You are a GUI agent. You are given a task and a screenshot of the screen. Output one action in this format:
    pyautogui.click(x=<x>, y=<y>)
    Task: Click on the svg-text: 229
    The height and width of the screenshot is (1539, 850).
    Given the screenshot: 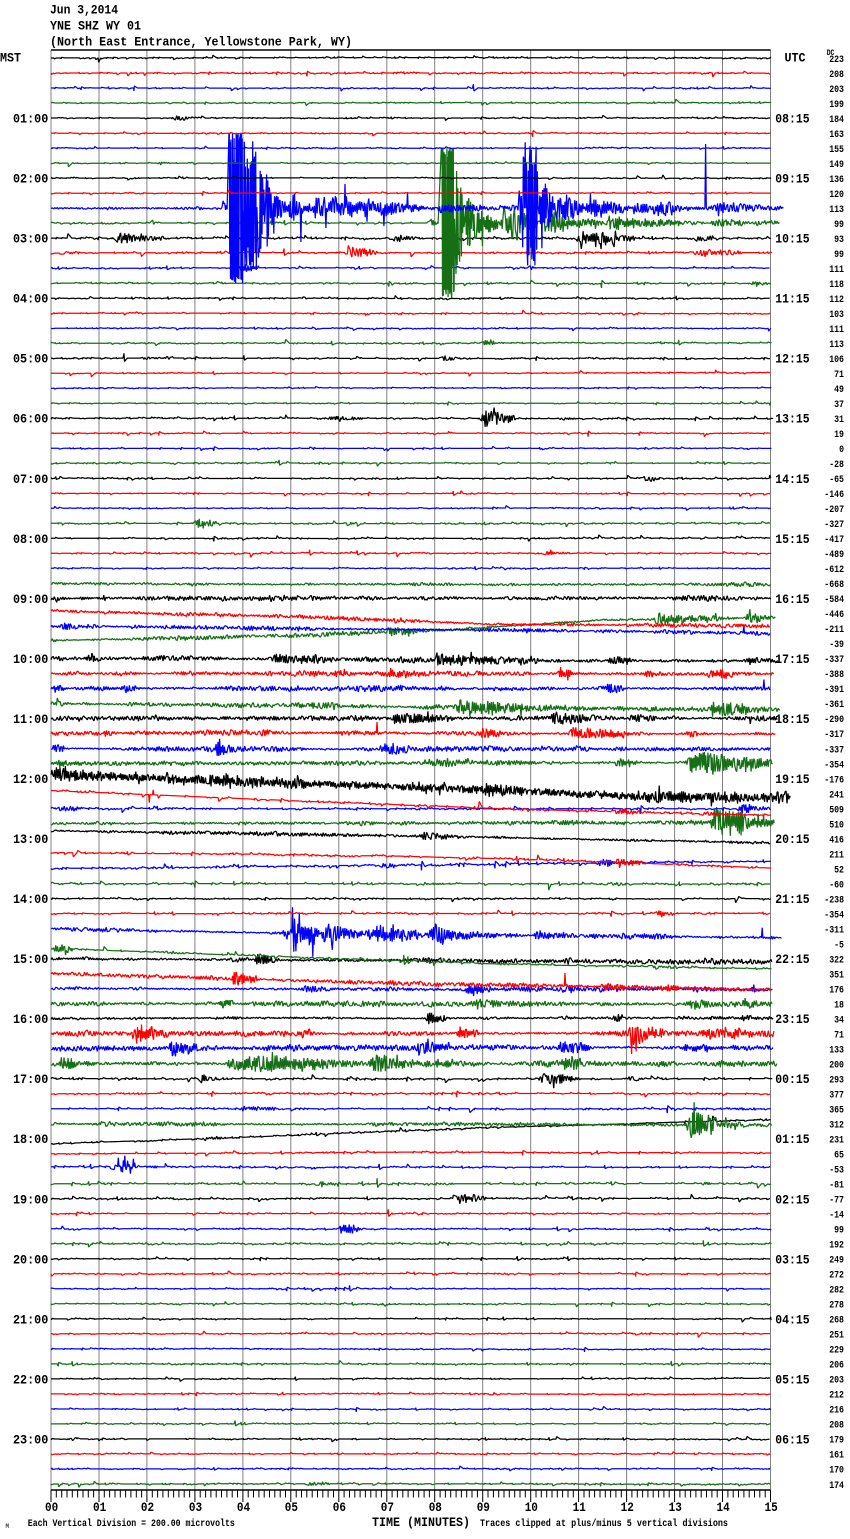 What is the action you would take?
    pyautogui.click(x=836, y=1351)
    